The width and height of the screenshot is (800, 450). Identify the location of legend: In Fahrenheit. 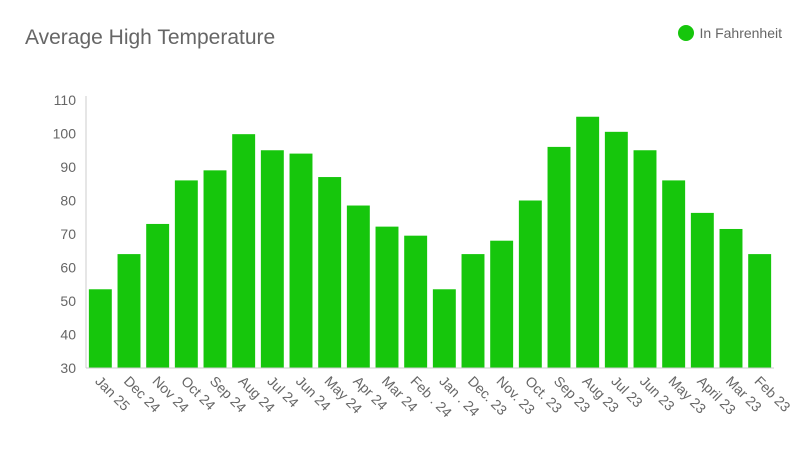
(730, 33).